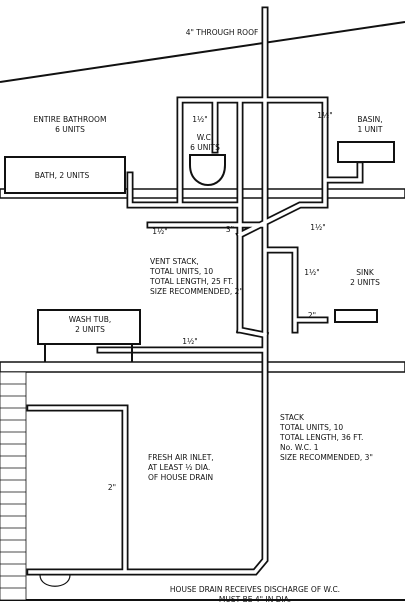 This screenshot has height=615, width=405. What do you see at coordinates (13, 486) in the screenshot?
I see `brick-wall` at bounding box center [13, 486].